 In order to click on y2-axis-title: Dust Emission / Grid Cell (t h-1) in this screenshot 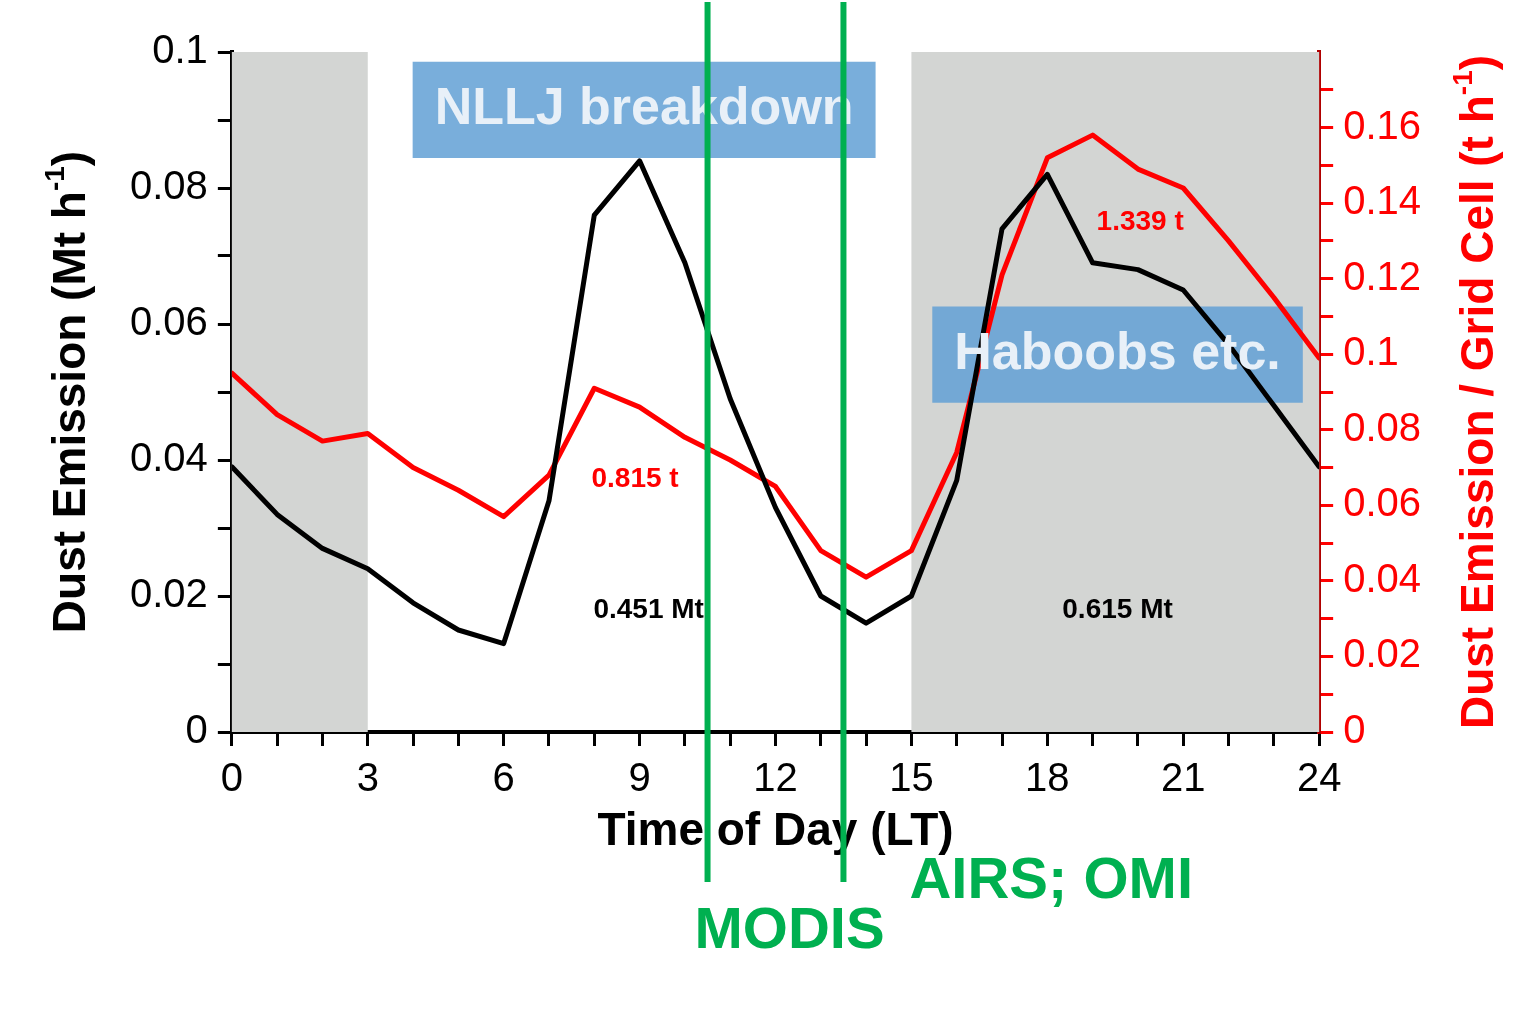, I will do `click(1474, 392)`.